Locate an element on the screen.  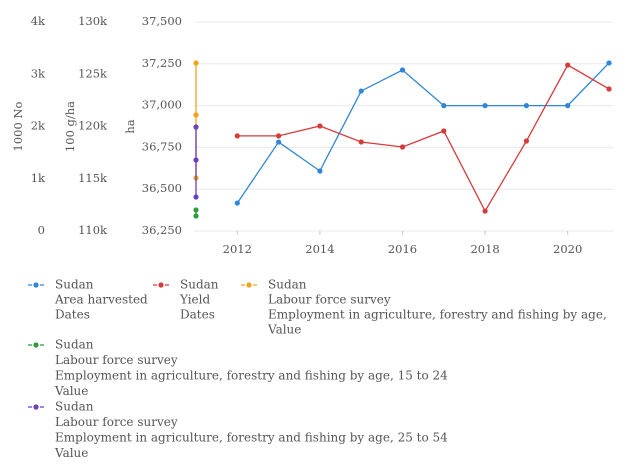
axis-label: 100 g/ha is located at coordinates (70, 126).